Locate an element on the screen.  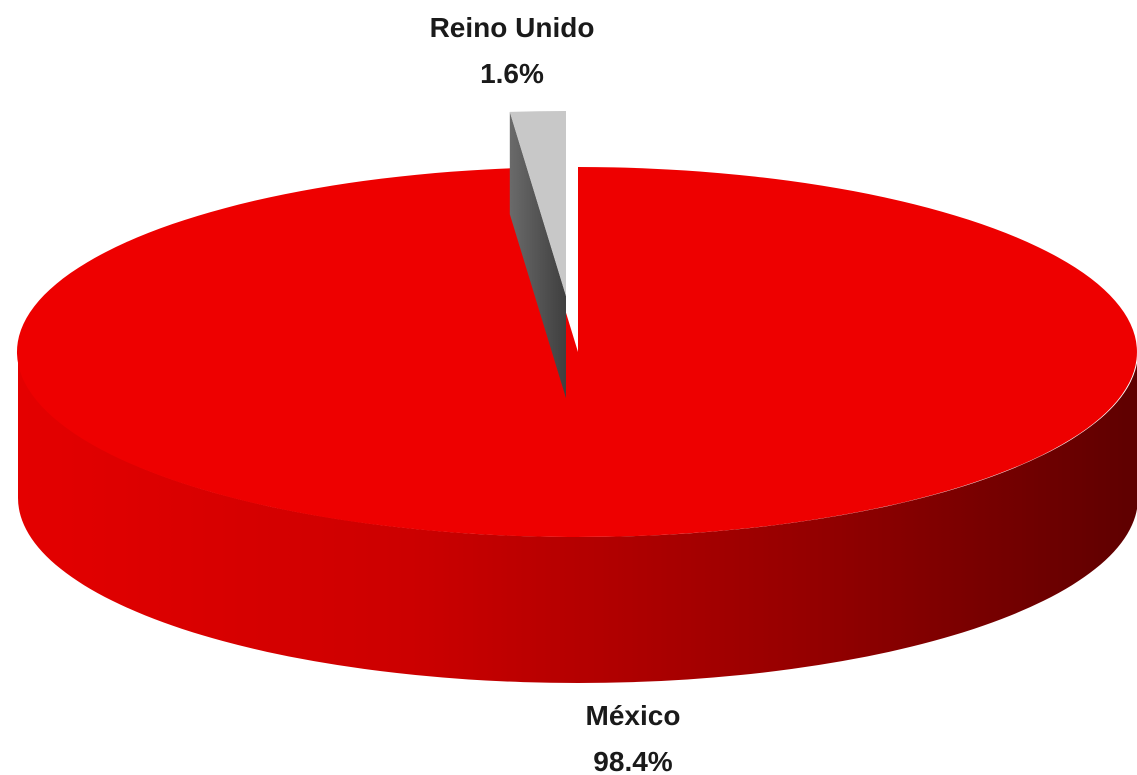
slice-reino-unido is located at coordinates (537, 254).